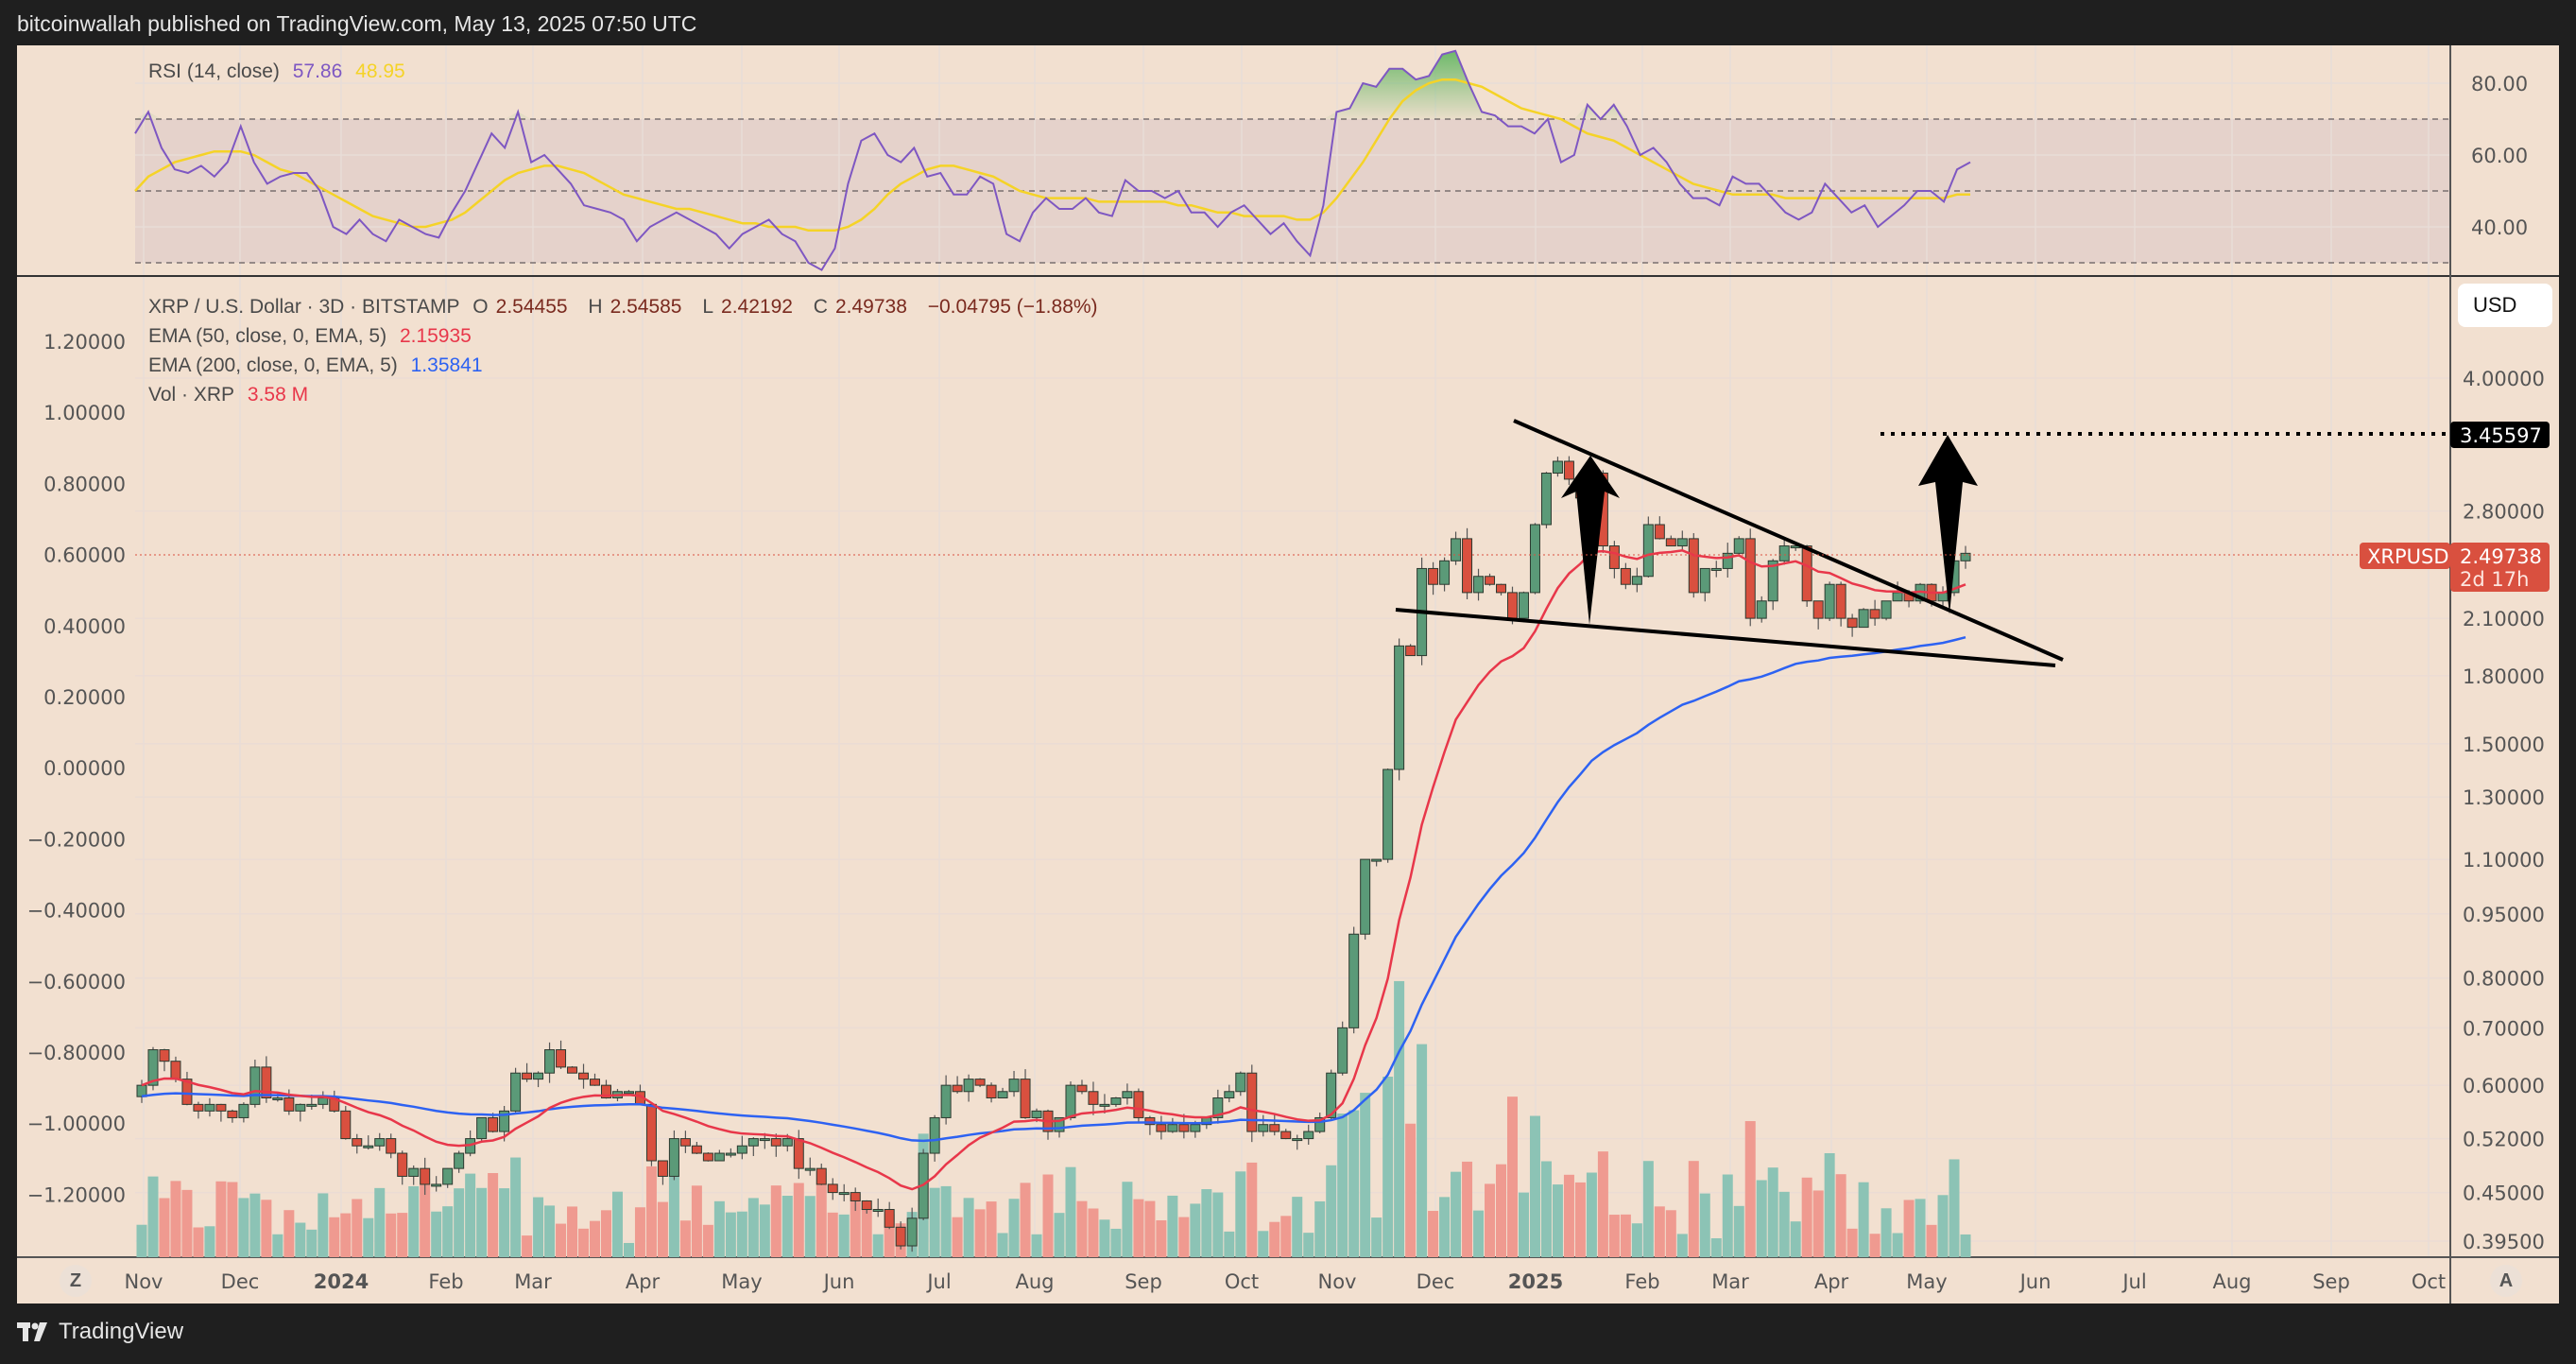 The image size is (2576, 1364). I want to click on svg-text: 0.70000, so click(2504, 1028).